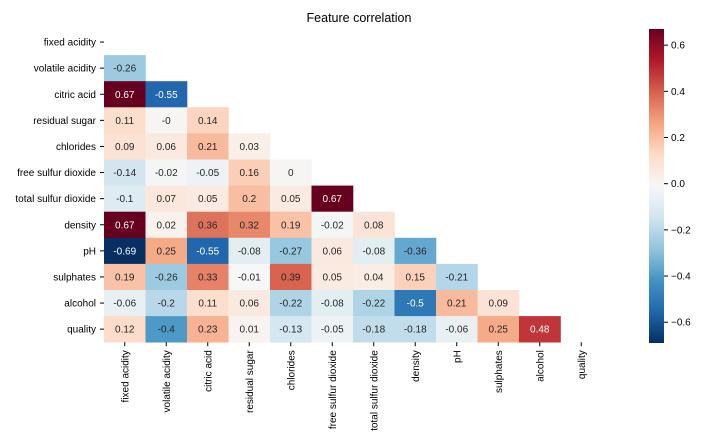 This screenshot has width=718, height=446. What do you see at coordinates (499, 371) in the screenshot?
I see `column-label: sulphates` at bounding box center [499, 371].